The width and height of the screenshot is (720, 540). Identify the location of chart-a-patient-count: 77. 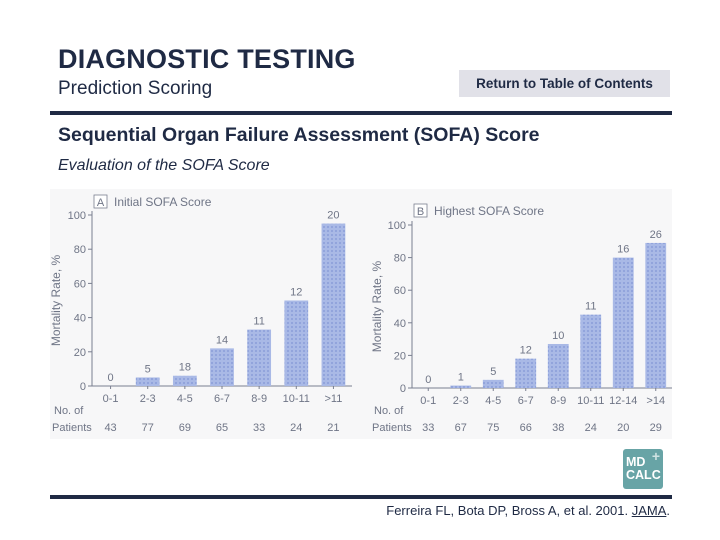
(148, 428).